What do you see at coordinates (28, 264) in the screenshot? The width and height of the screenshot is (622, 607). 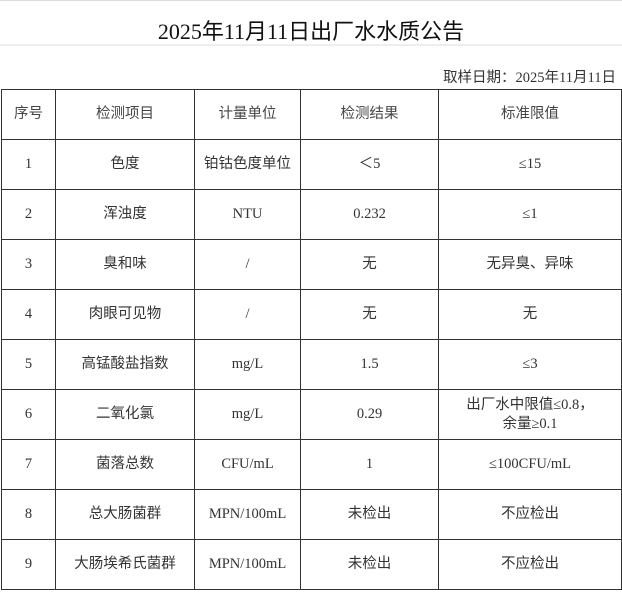 I see `cell-no: 3` at bounding box center [28, 264].